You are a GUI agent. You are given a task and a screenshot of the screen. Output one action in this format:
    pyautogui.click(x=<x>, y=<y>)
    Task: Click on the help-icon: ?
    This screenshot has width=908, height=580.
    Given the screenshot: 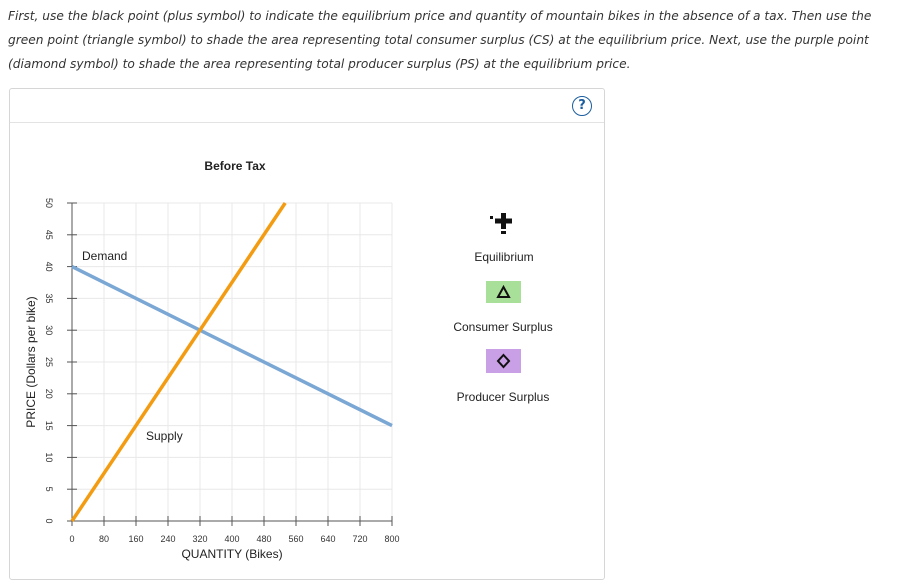 What is the action you would take?
    pyautogui.click(x=582, y=106)
    